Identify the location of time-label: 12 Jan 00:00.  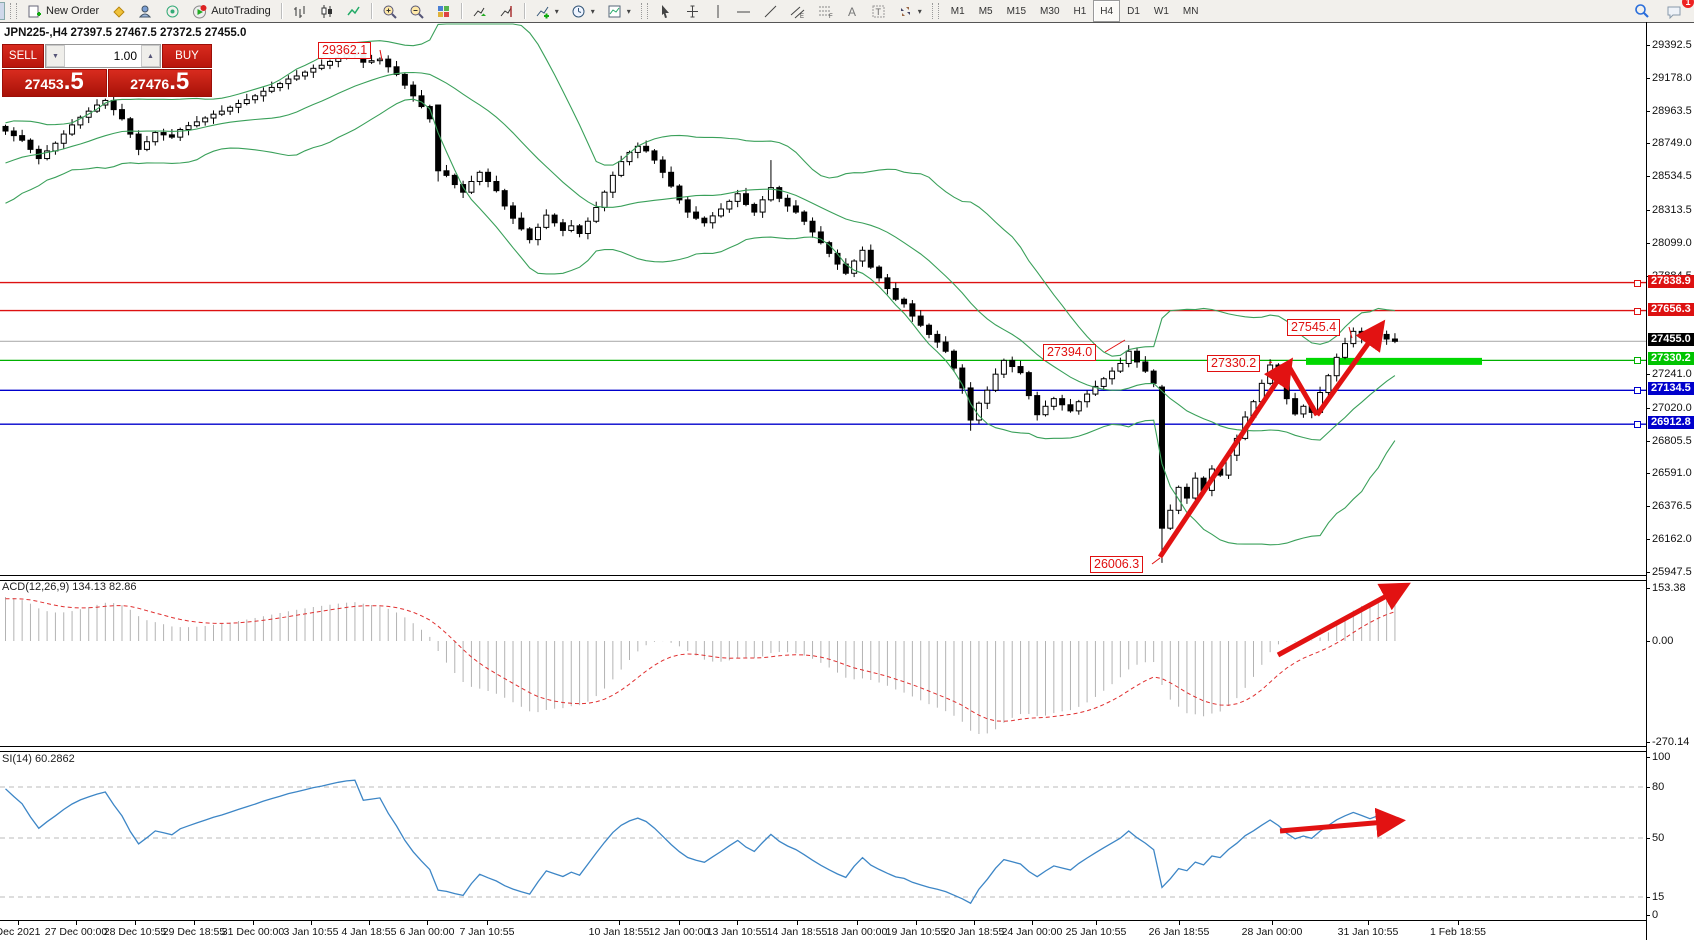
(679, 932).